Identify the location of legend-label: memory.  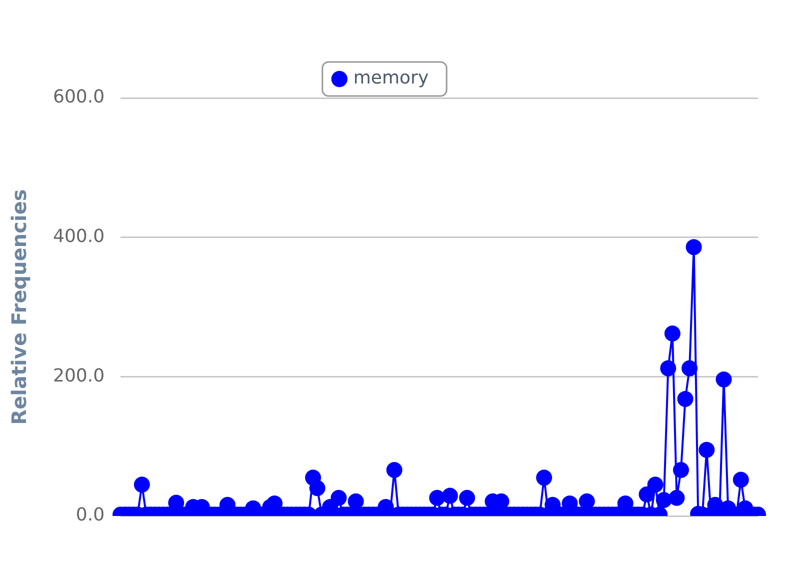
(391, 78).